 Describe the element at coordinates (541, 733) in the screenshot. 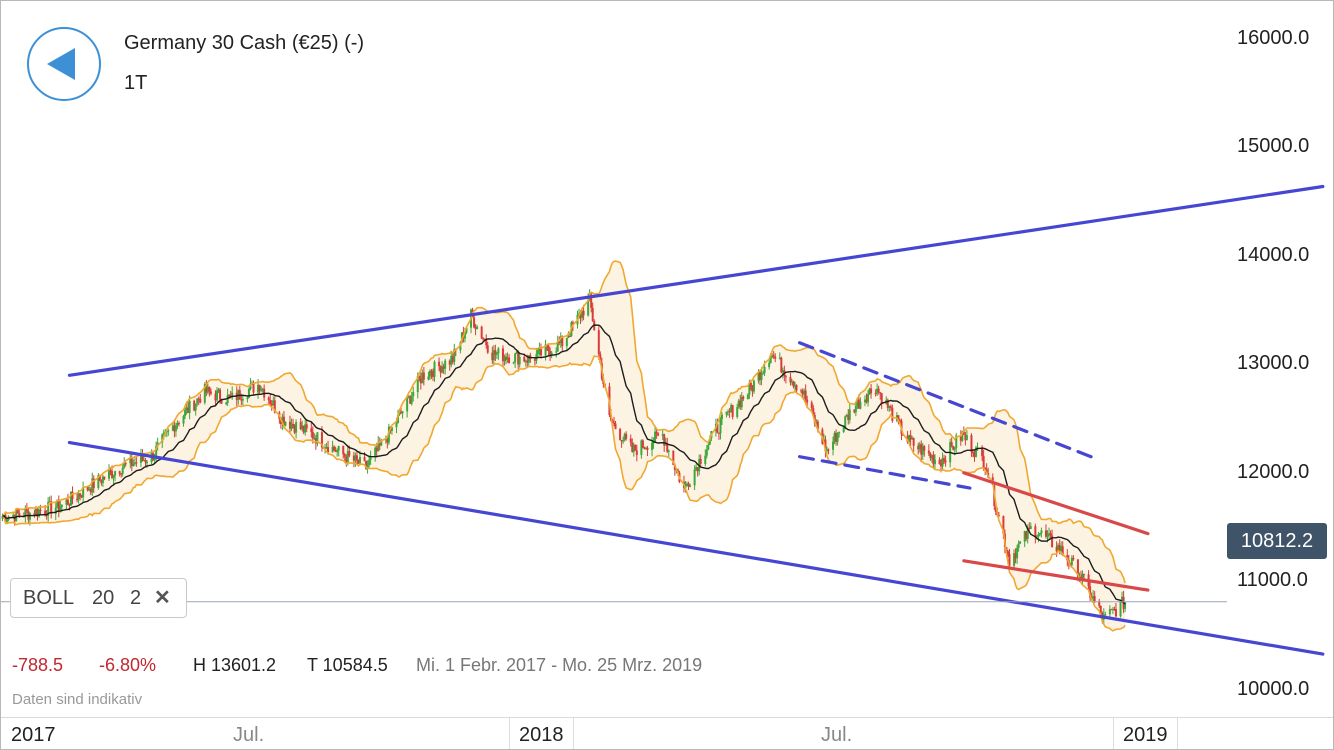

I see `timeline-label-2018: 2018` at that location.